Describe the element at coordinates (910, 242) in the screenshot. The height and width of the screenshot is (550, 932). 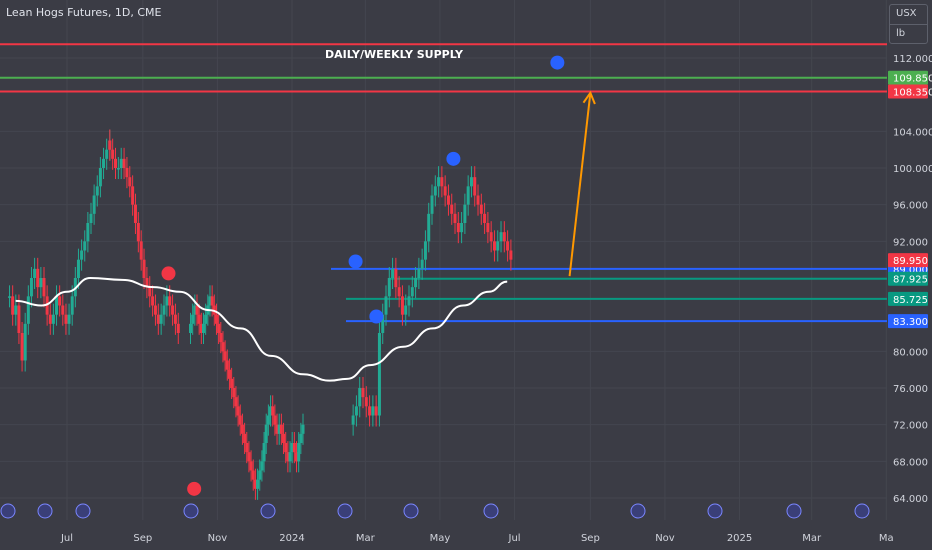
I see `price-tick-label: 92.000` at that location.